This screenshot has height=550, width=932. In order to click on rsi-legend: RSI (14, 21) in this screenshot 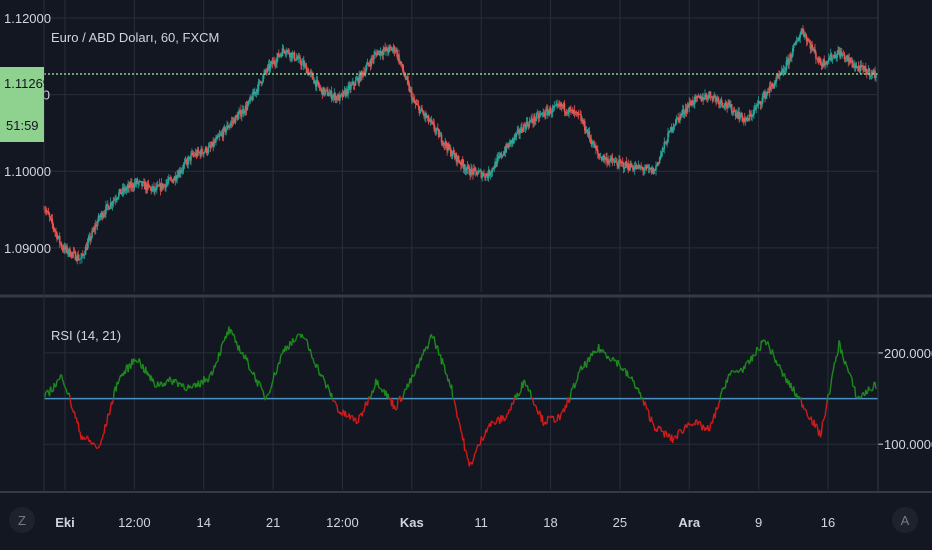, I will do `click(86, 335)`.